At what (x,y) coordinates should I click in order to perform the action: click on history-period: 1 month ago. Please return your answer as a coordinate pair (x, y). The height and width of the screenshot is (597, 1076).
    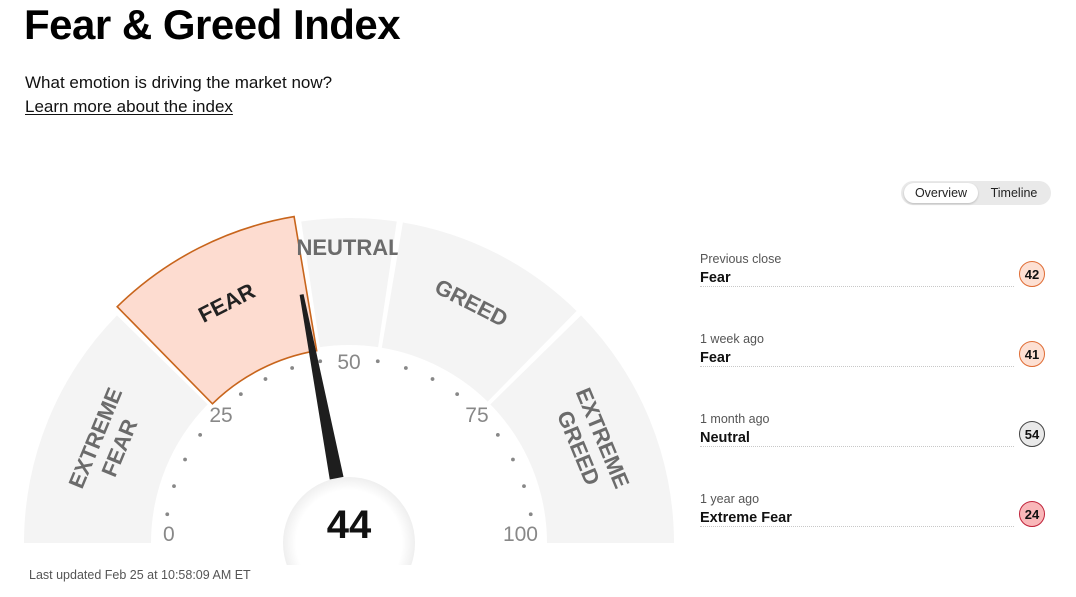
    Looking at the image, I should click on (735, 419).